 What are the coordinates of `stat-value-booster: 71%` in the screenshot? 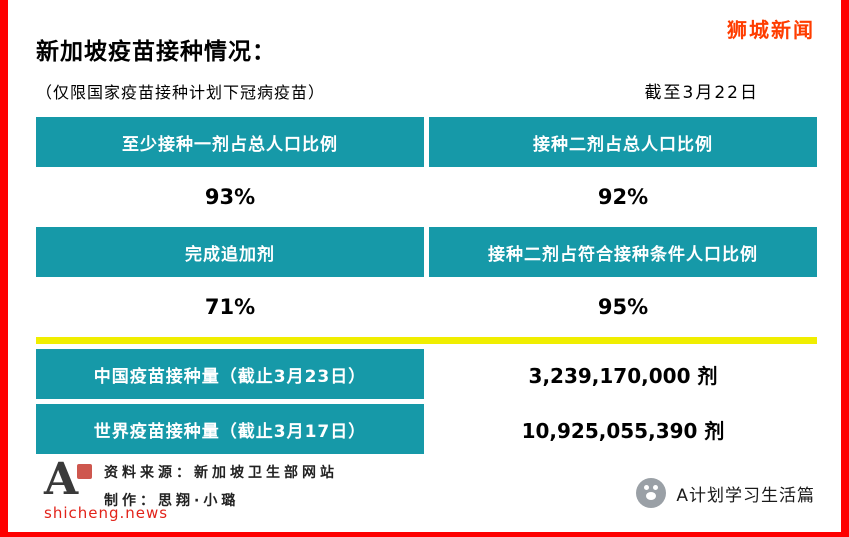 It's located at (230, 307).